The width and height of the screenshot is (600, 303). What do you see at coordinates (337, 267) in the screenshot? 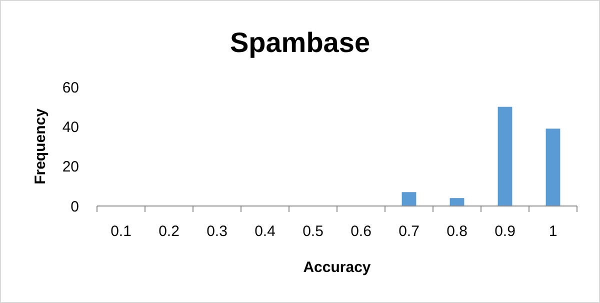
I see `x-axis-title: Accuracy` at bounding box center [337, 267].